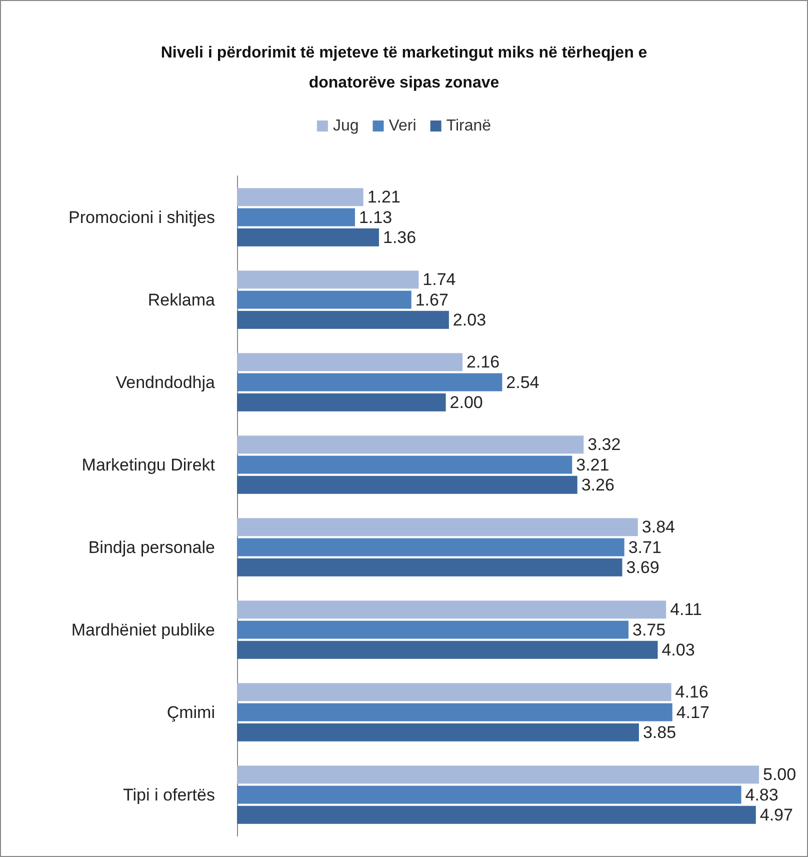 Image resolution: width=808 pixels, height=857 pixels. Describe the element at coordinates (149, 464) in the screenshot. I see `y-tick-label: Marketingu Direkt` at that location.